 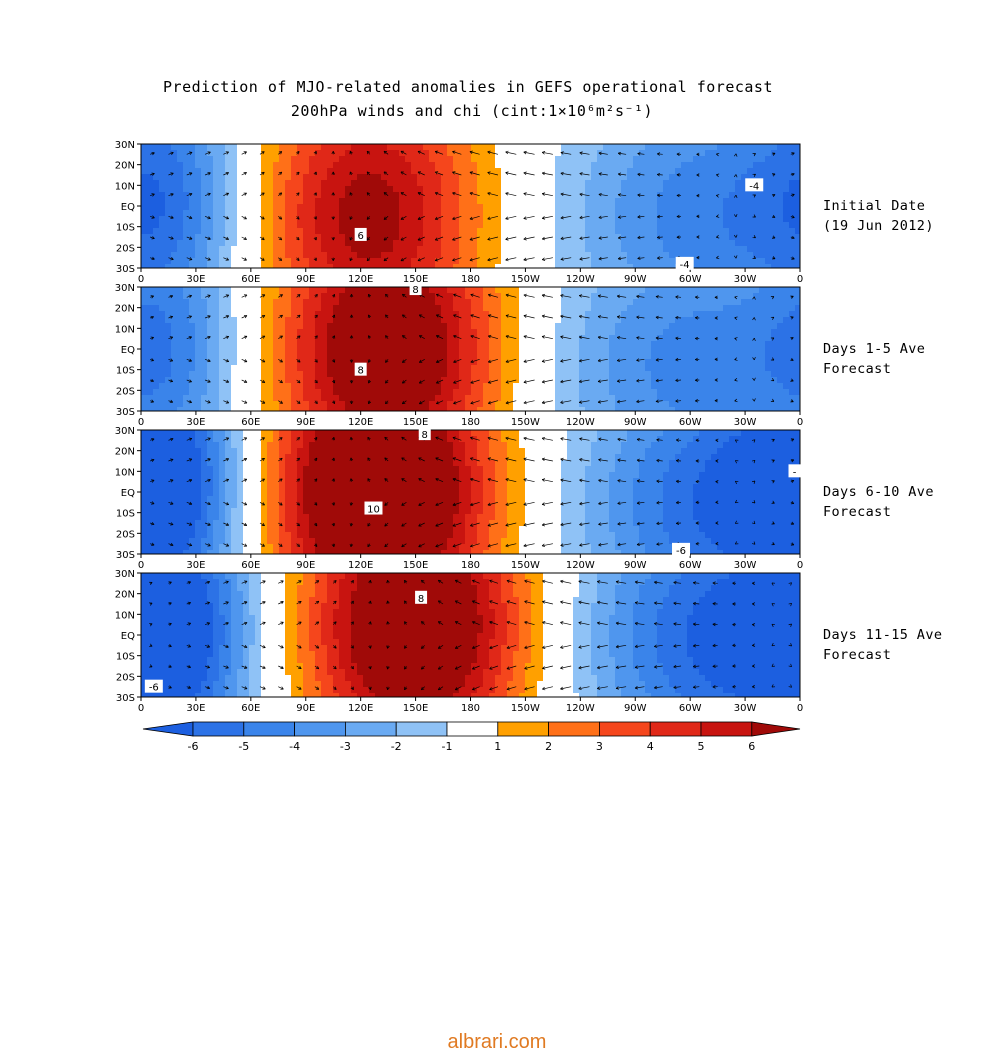 I want to click on panel-label-line1: Initial Date, so click(x=874, y=206).